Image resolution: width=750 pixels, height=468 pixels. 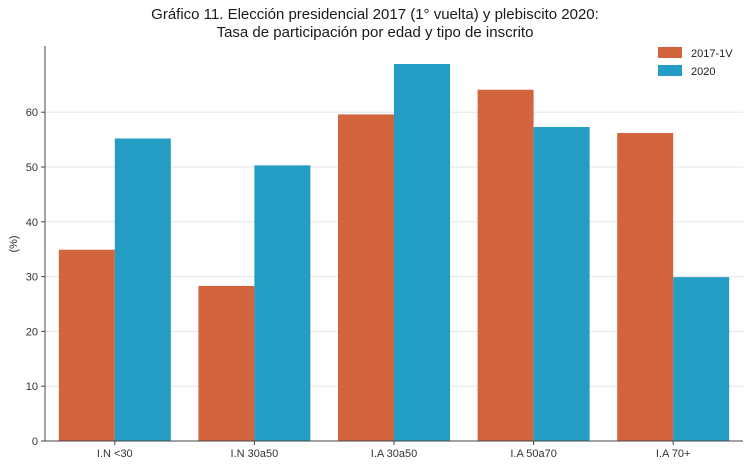 I want to click on y-tick-labels: 0 10 20 30 40 50 60, so click(x=35, y=277).